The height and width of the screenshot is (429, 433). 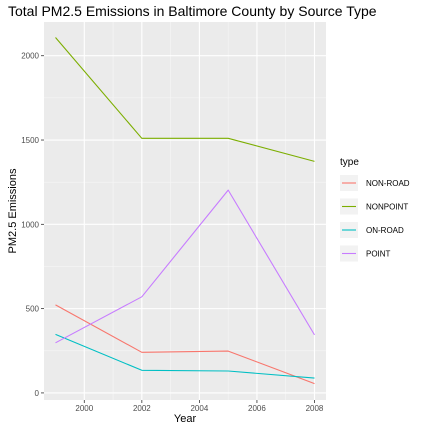 What do you see at coordinates (30, 140) in the screenshot?
I see `y-tick-label: 1500` at bounding box center [30, 140].